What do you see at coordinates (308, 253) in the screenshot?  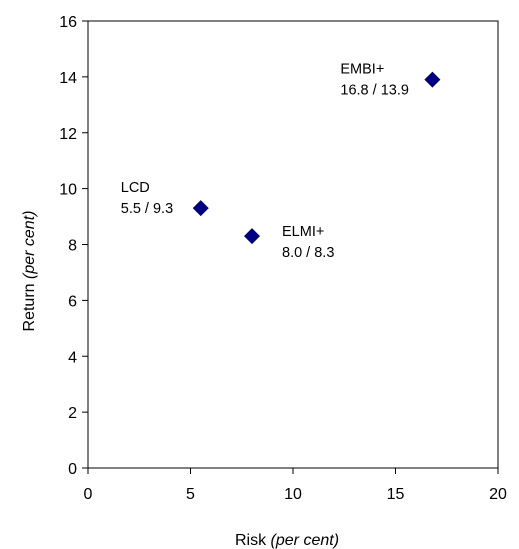 I see `data-label-value: 8.0 / 8.3` at bounding box center [308, 253].